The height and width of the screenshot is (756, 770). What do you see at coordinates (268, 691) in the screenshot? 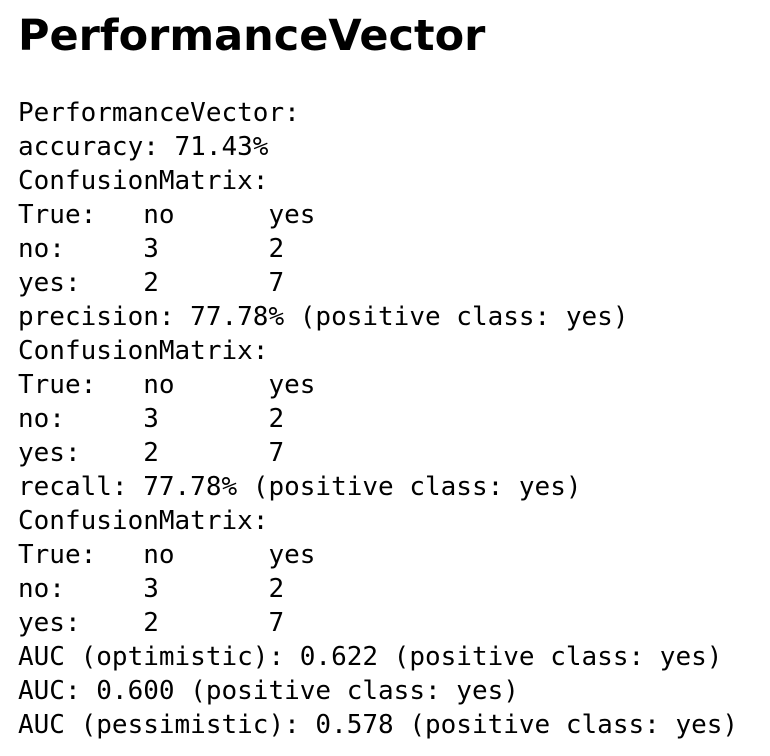
I see `output-line: AUC: 0.600 (positive class: yes)` at bounding box center [268, 691].